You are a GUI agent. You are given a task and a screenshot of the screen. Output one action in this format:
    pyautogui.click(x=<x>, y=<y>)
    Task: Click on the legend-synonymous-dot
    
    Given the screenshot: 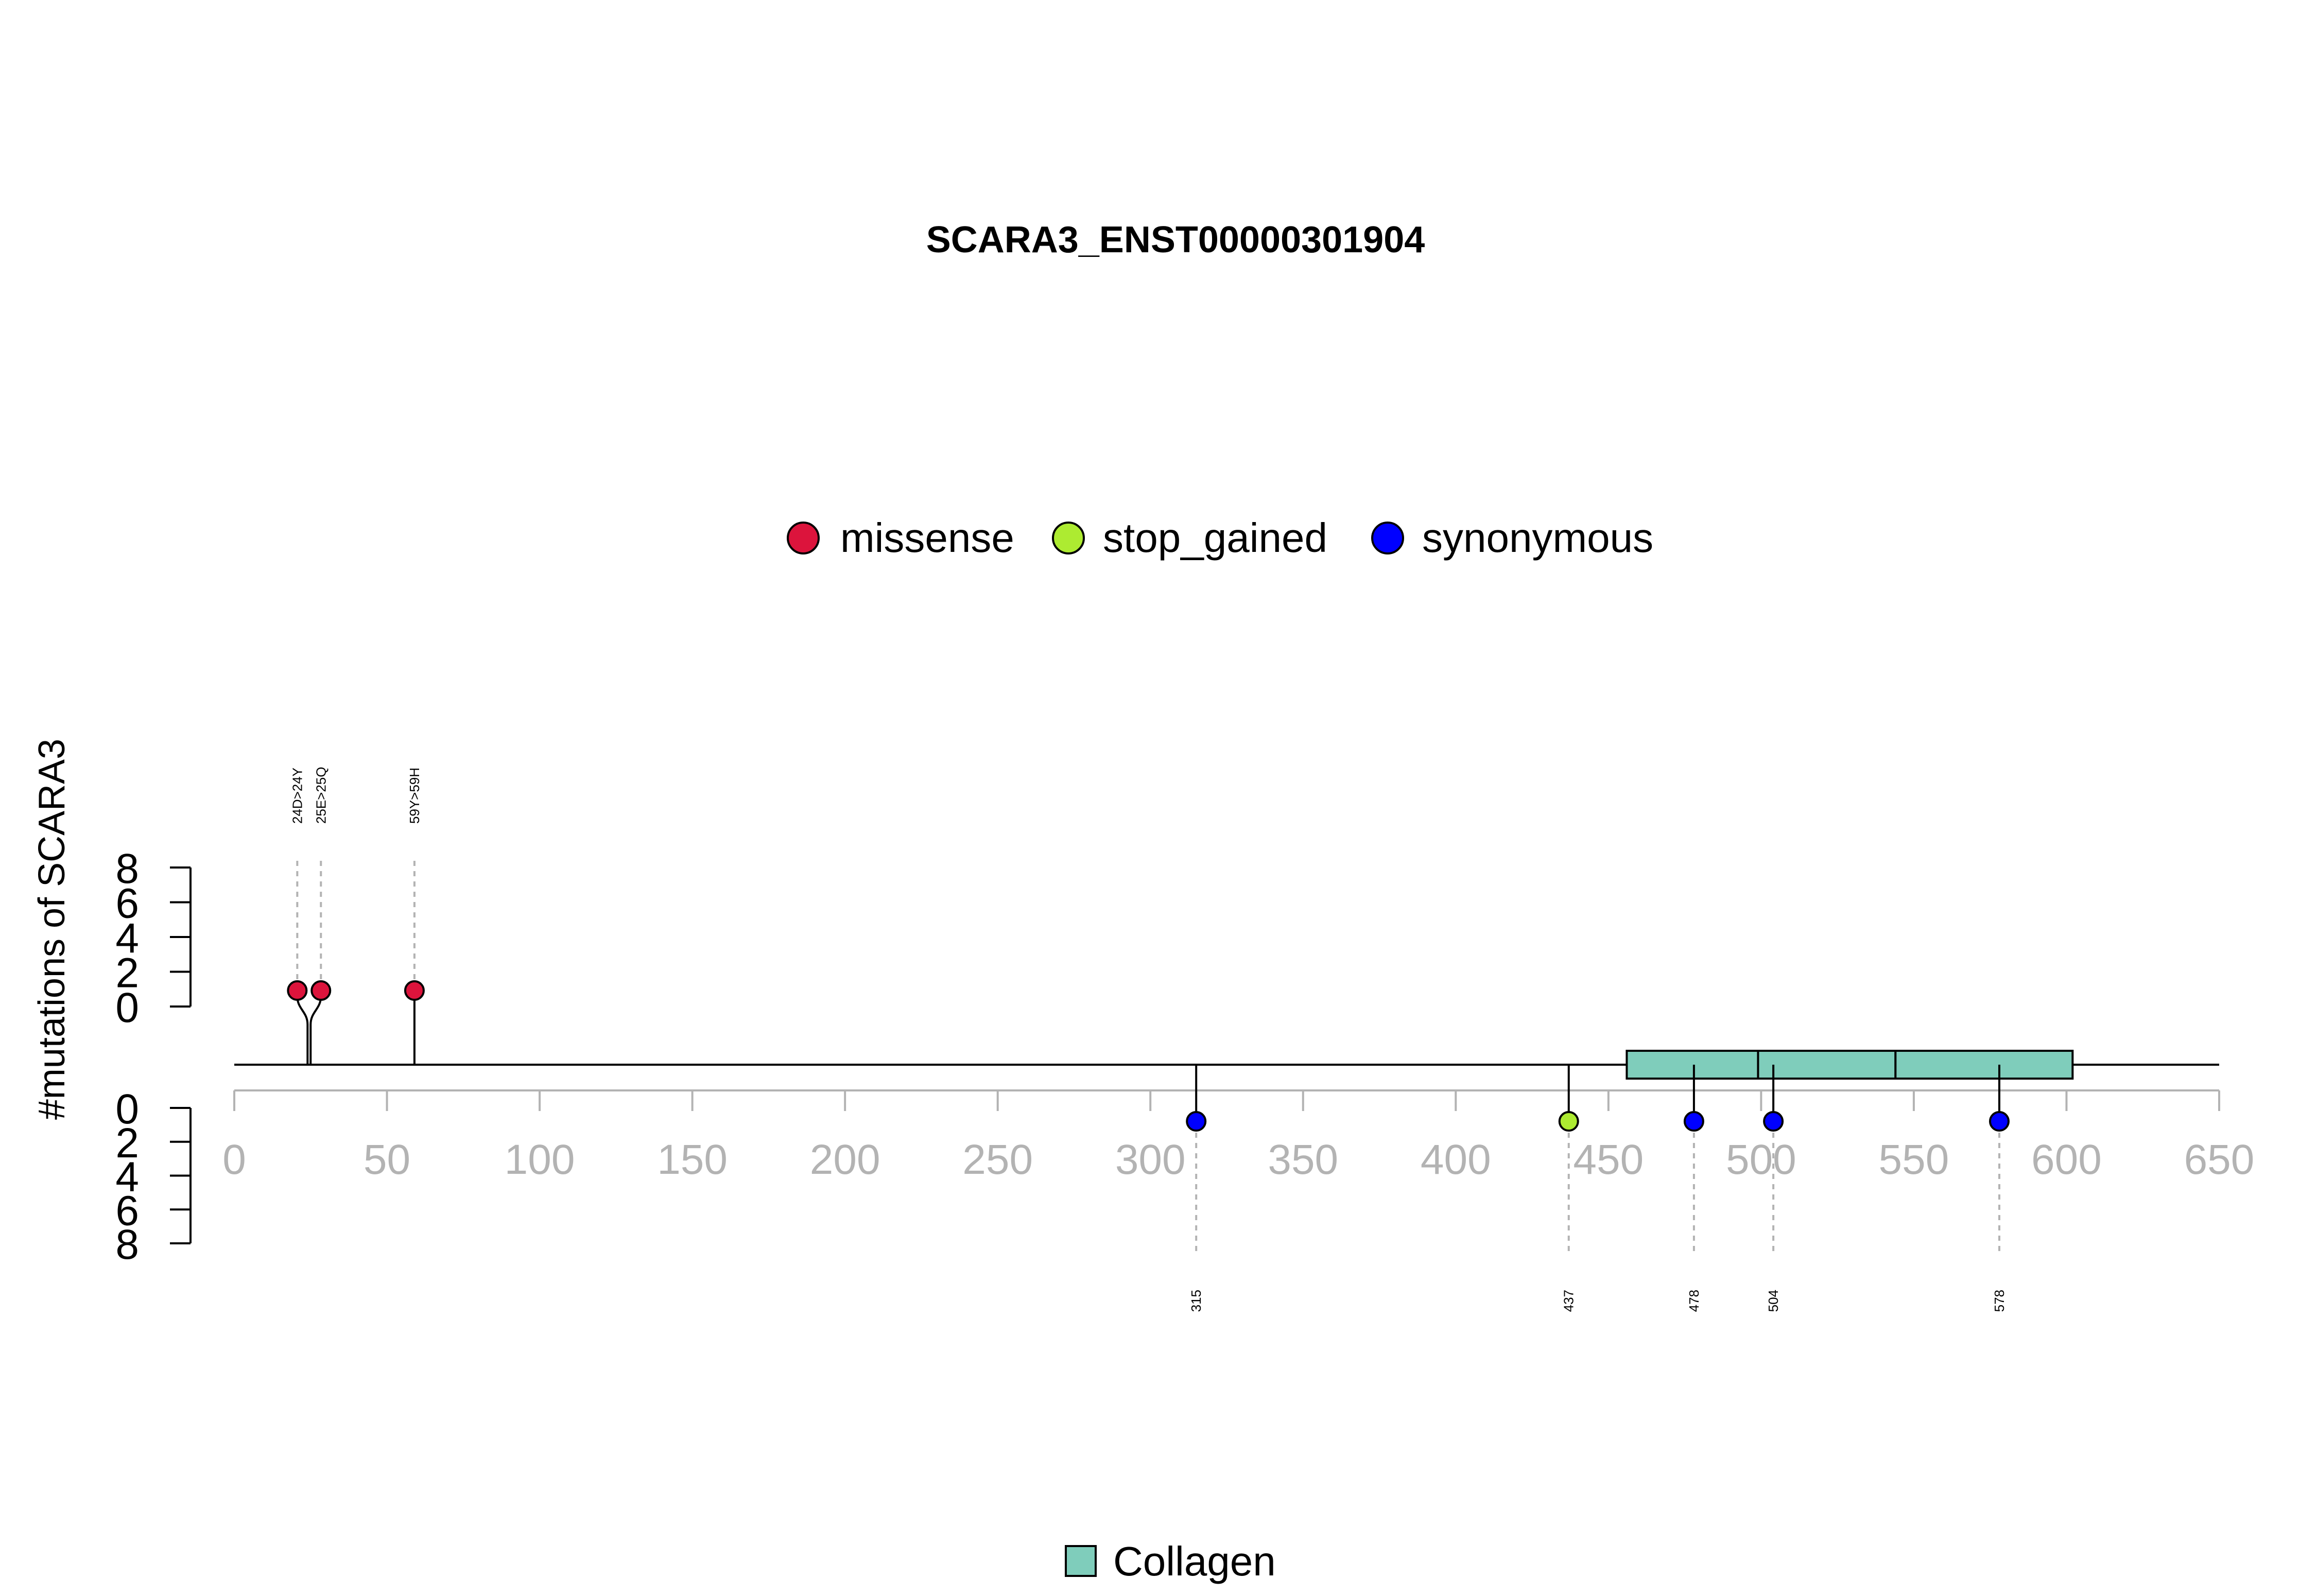 What is the action you would take?
    pyautogui.click(x=1387, y=538)
    